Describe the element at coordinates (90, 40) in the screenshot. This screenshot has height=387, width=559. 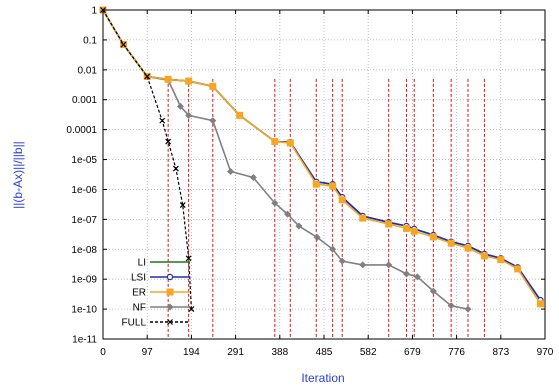
I see `y-tick-label: 0.1` at that location.